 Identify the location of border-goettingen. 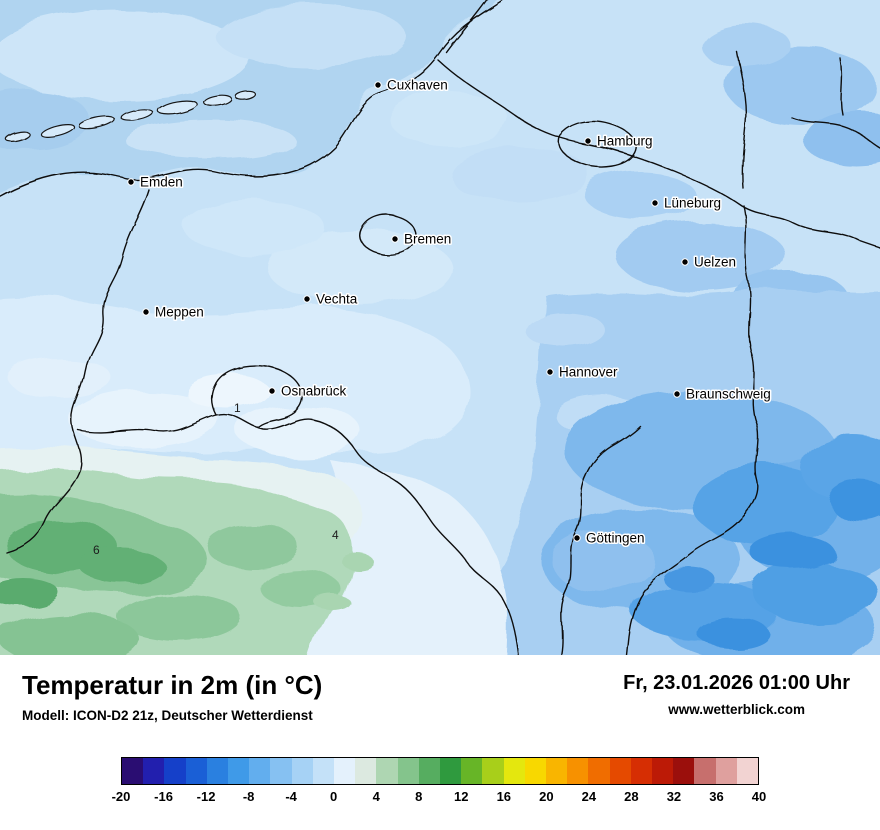
(600, 540).